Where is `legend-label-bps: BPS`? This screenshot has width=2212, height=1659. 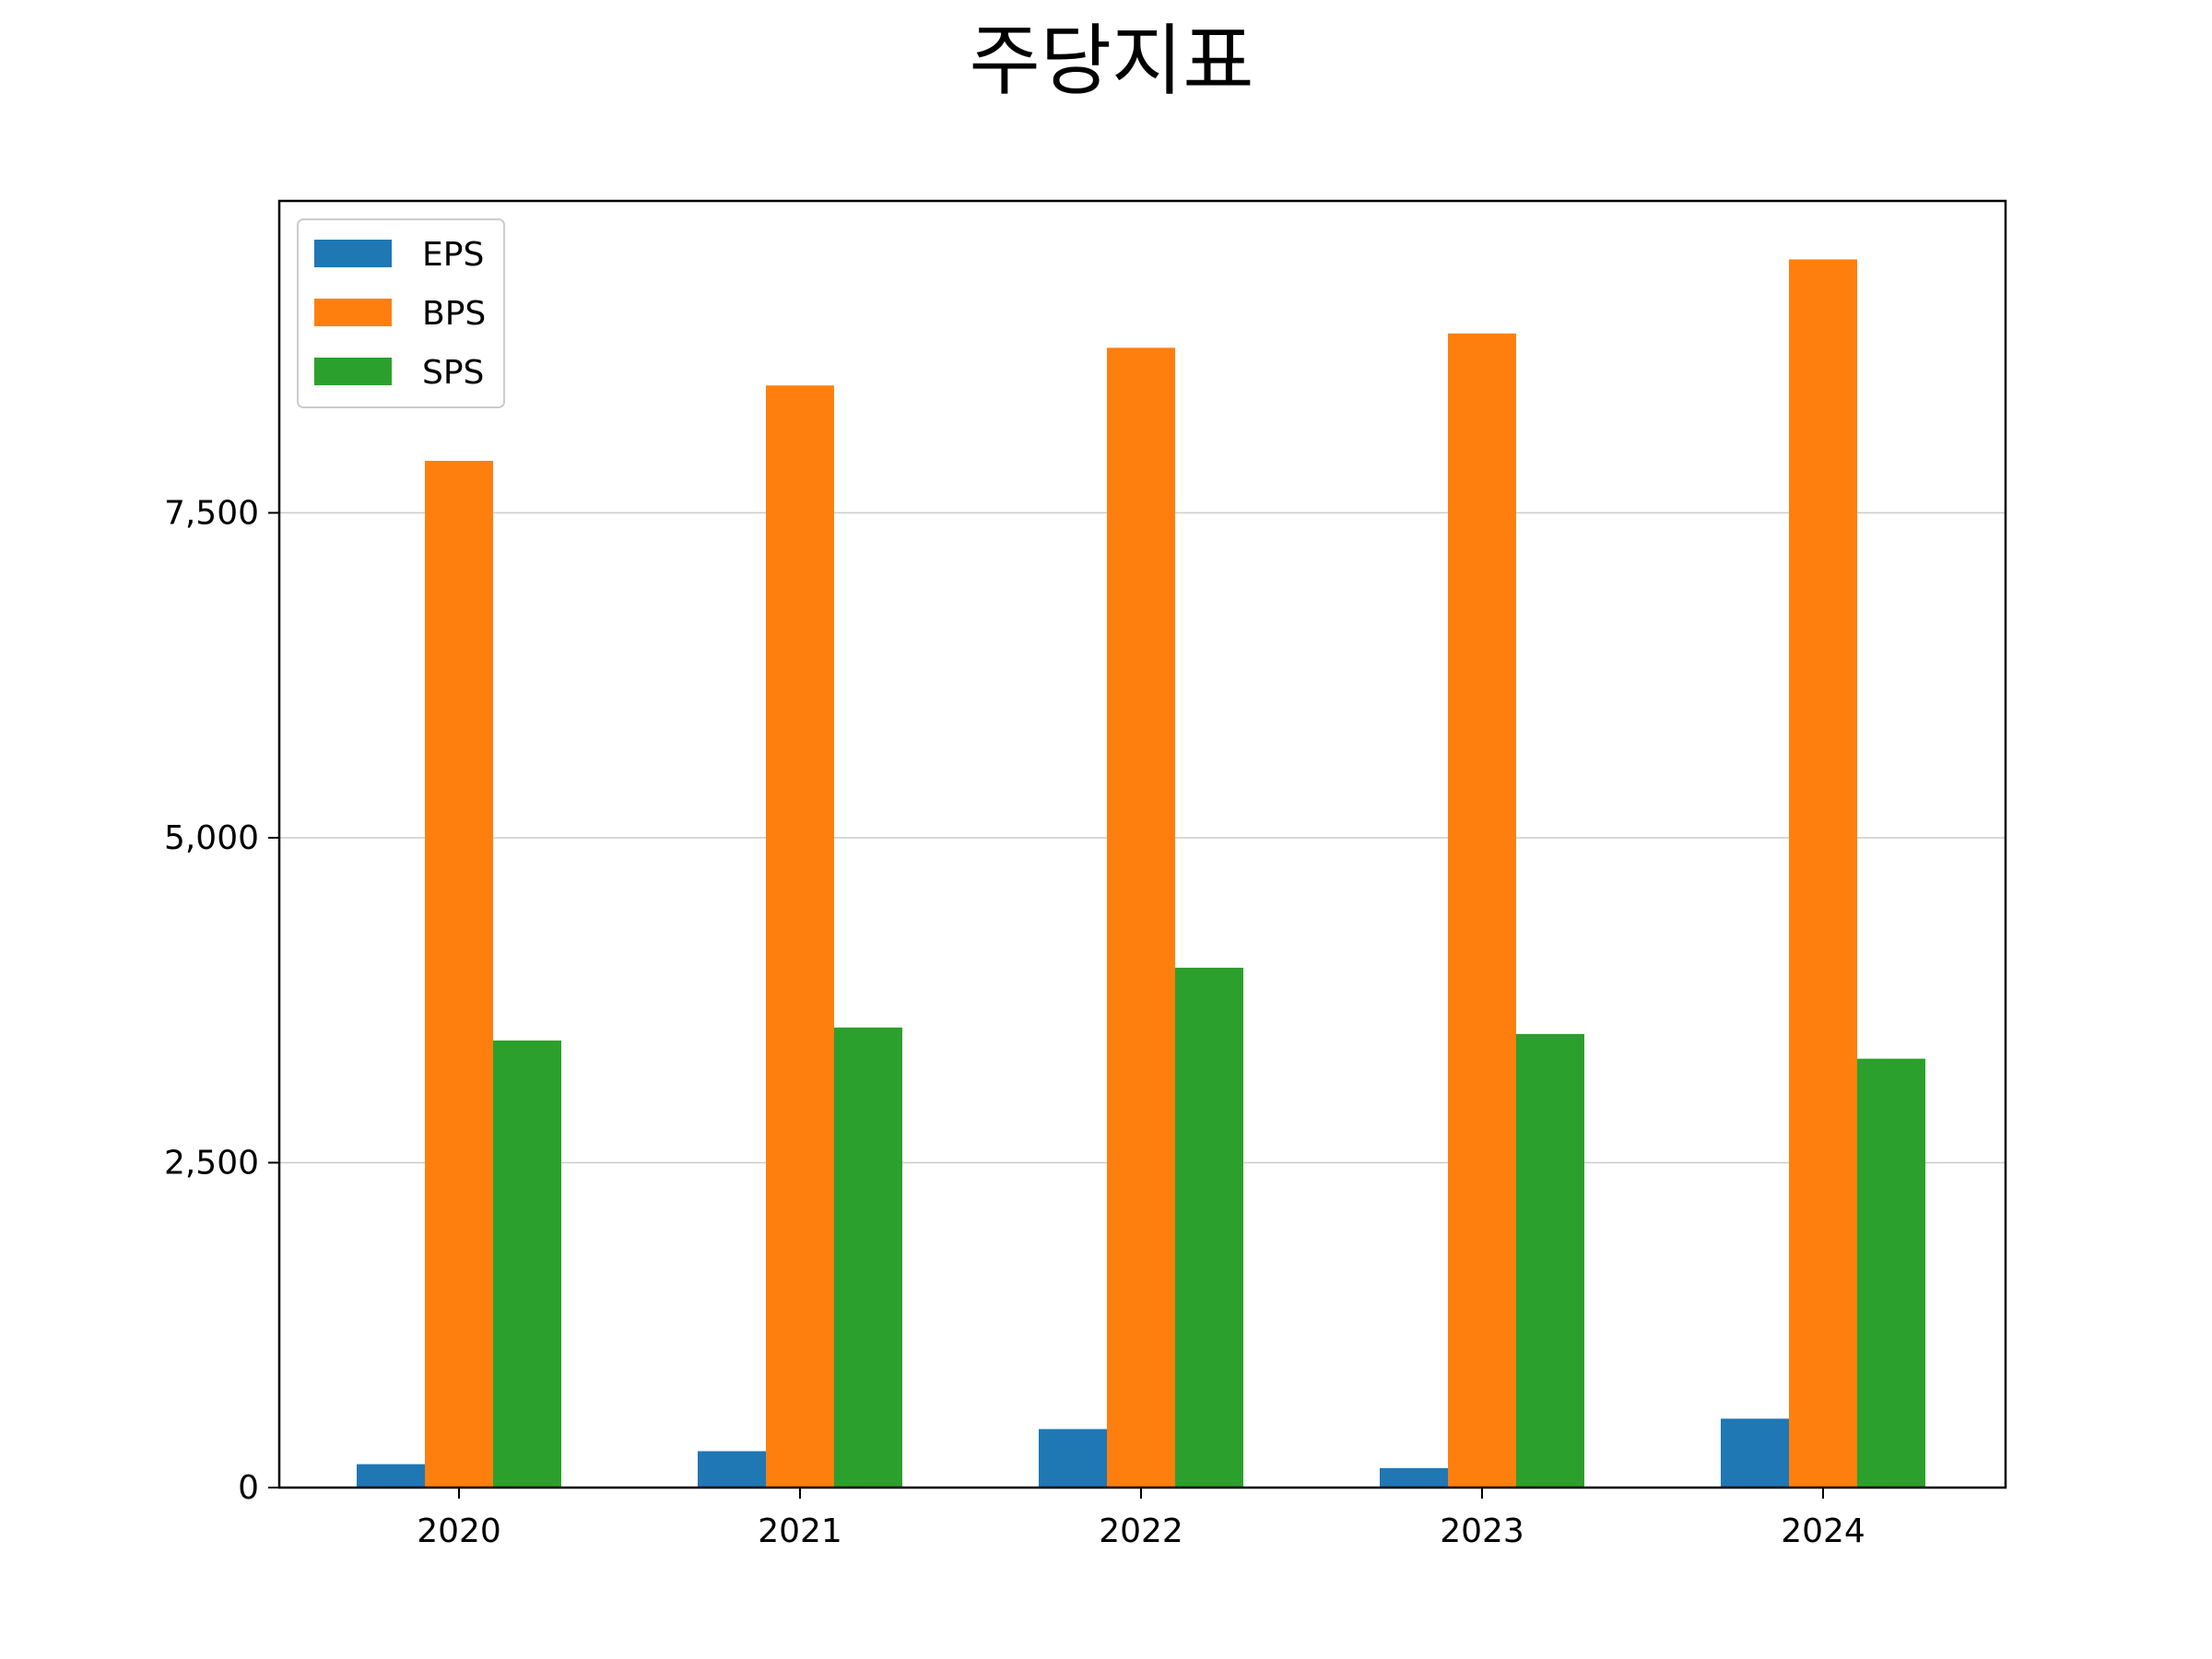
legend-label-bps: BPS is located at coordinates (454, 314).